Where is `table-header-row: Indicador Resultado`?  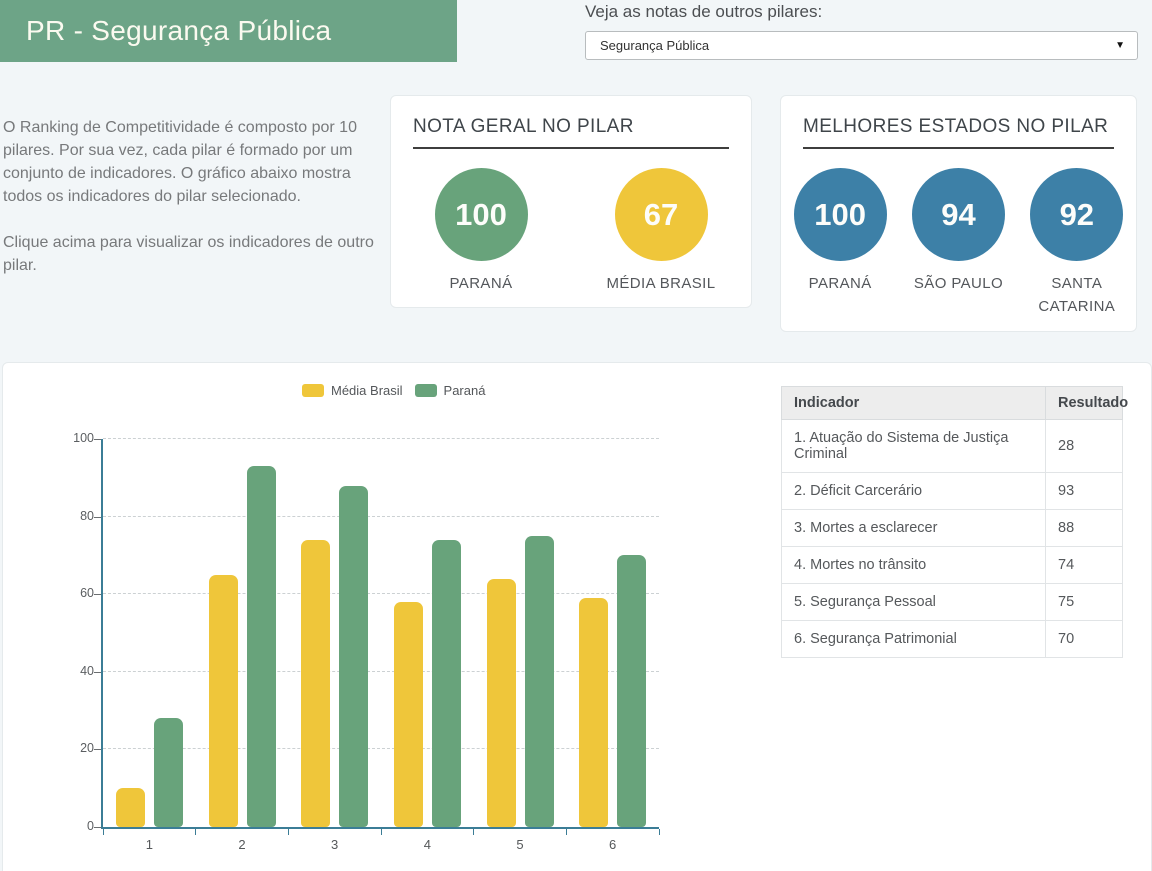 table-header-row: Indicador Resultado is located at coordinates (954, 403).